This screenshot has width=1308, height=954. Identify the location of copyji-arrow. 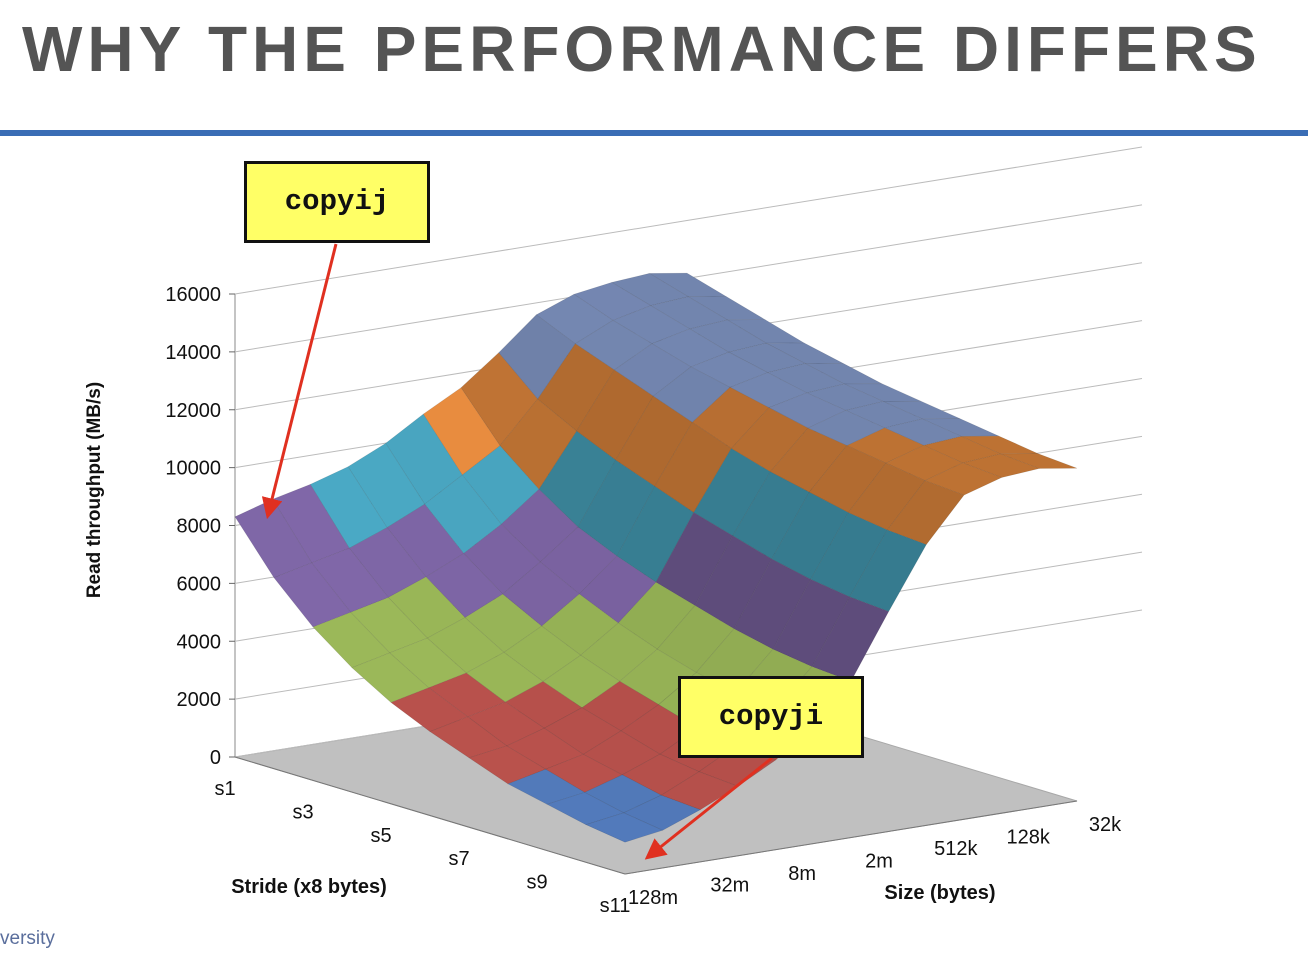
(708, 808).